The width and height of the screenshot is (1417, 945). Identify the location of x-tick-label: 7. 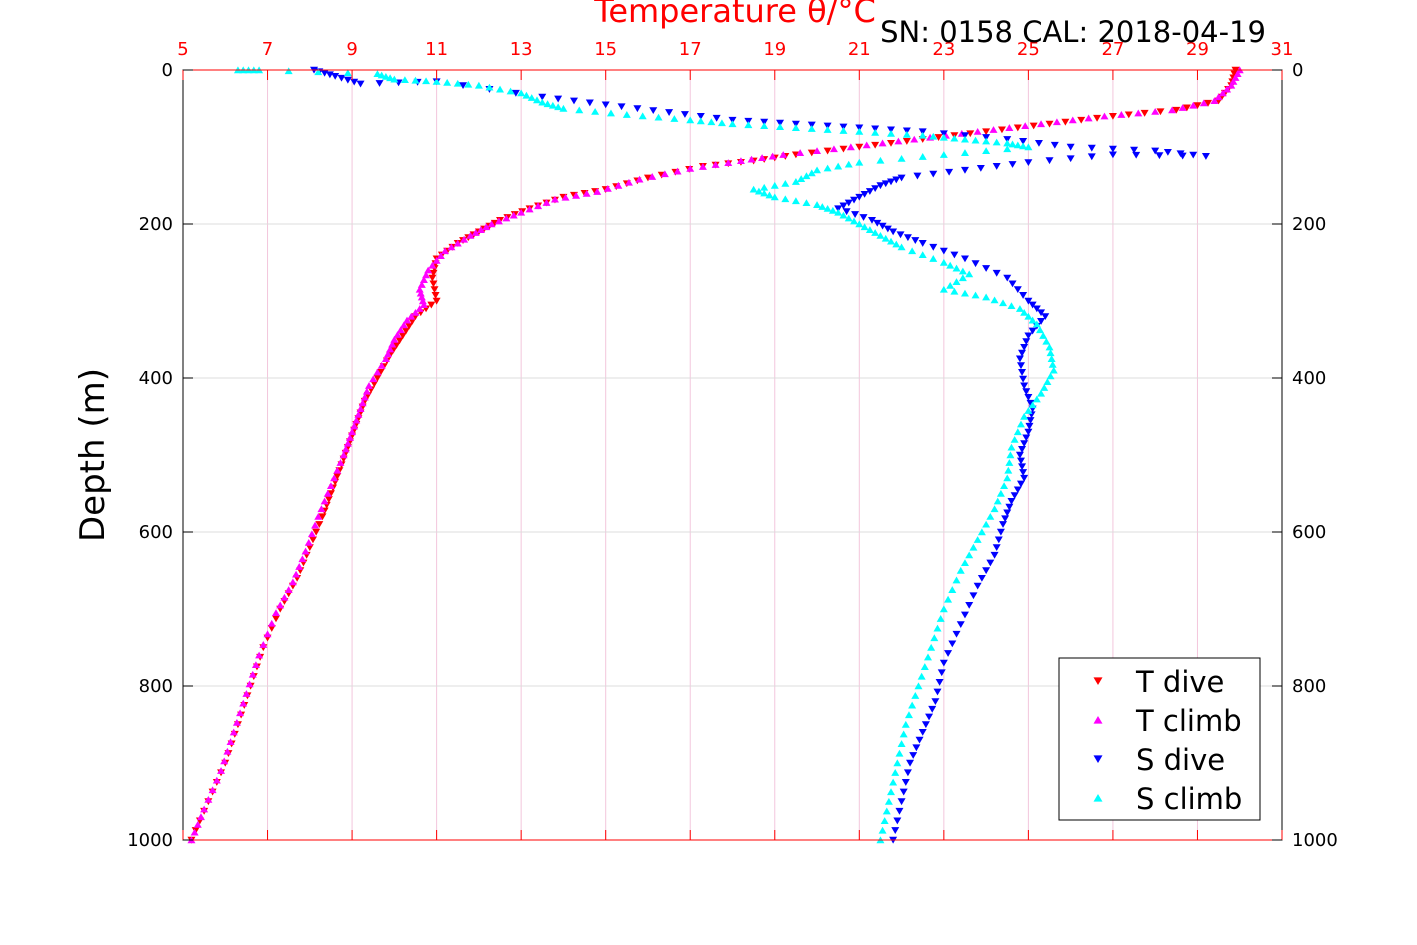
(267, 49).